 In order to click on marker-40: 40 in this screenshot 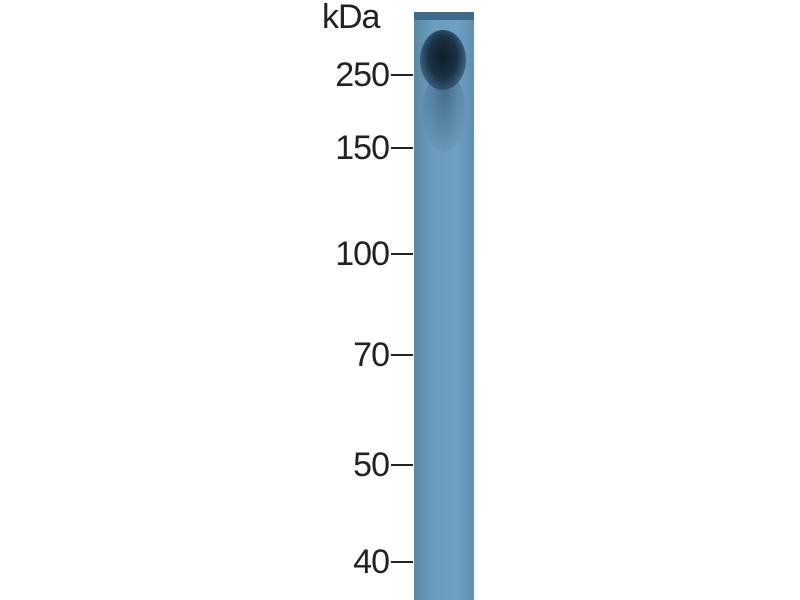, I will do `click(356, 562)`.